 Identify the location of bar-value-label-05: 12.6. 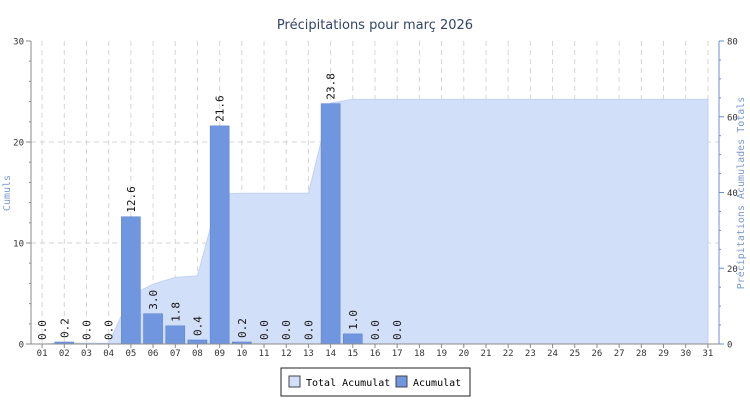
(131, 199).